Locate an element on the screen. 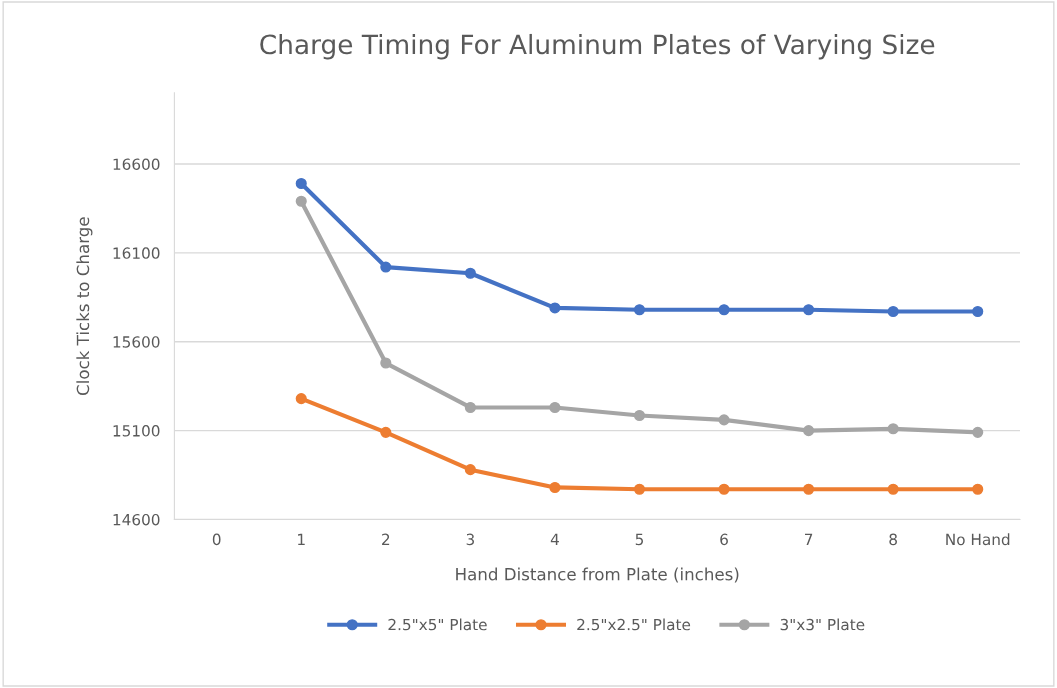 The height and width of the screenshot is (688, 1057). x-tick-label: 5 is located at coordinates (639, 539).